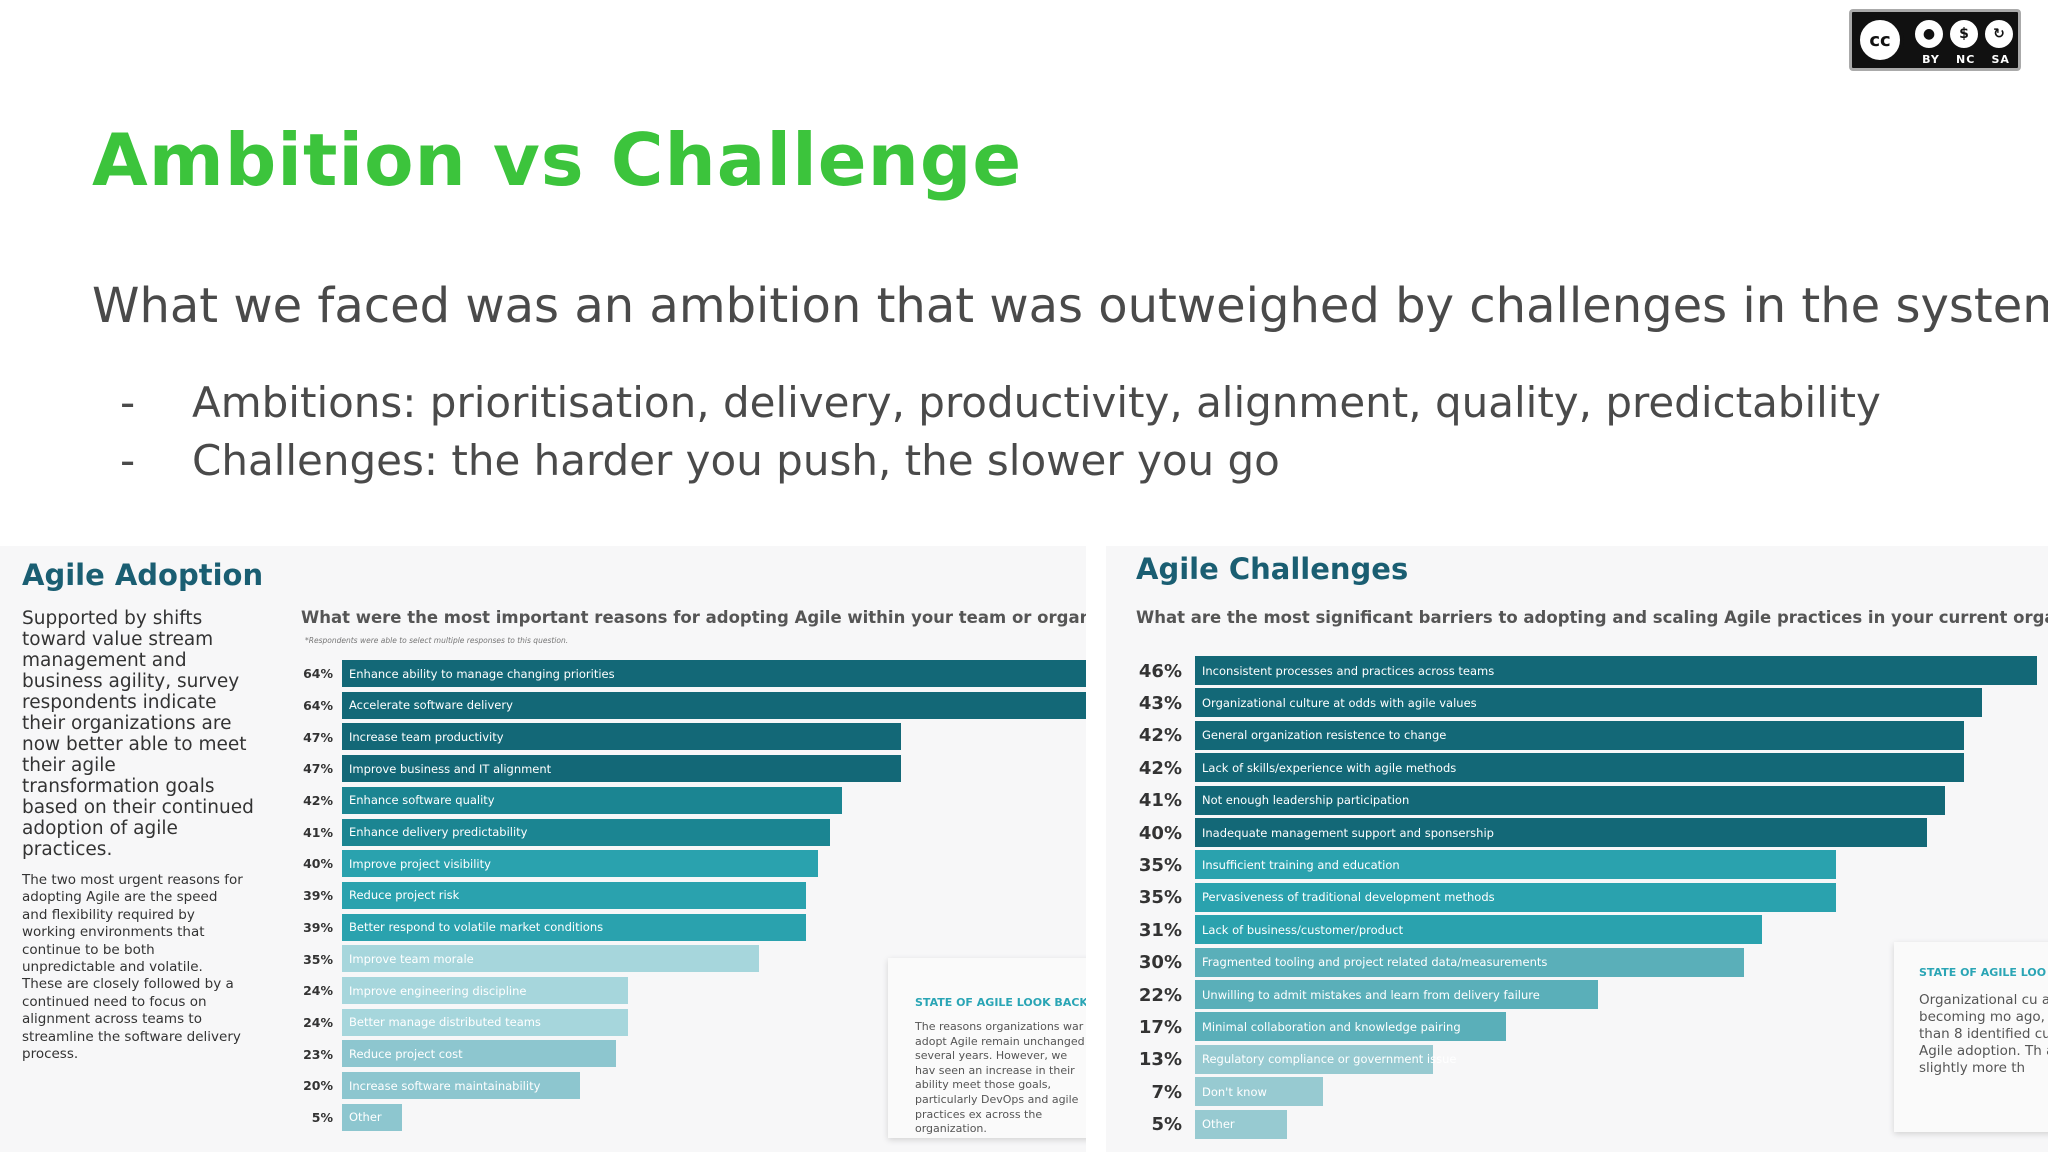 This screenshot has height=1152, width=2048. I want to click on bar-value-label: 64%, so click(318, 705).